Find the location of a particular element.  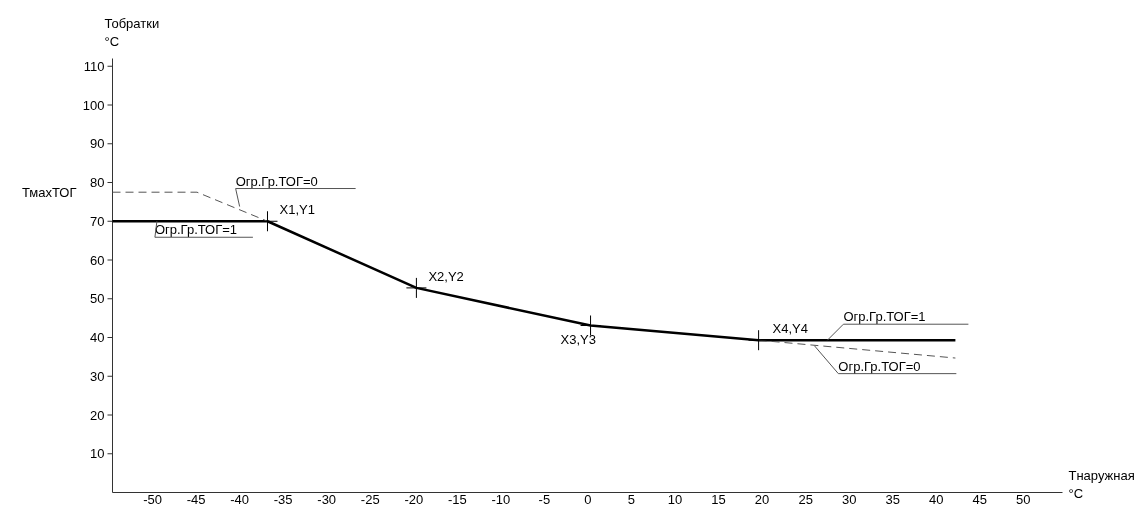

x-tick-label: -15 is located at coordinates (457, 499).